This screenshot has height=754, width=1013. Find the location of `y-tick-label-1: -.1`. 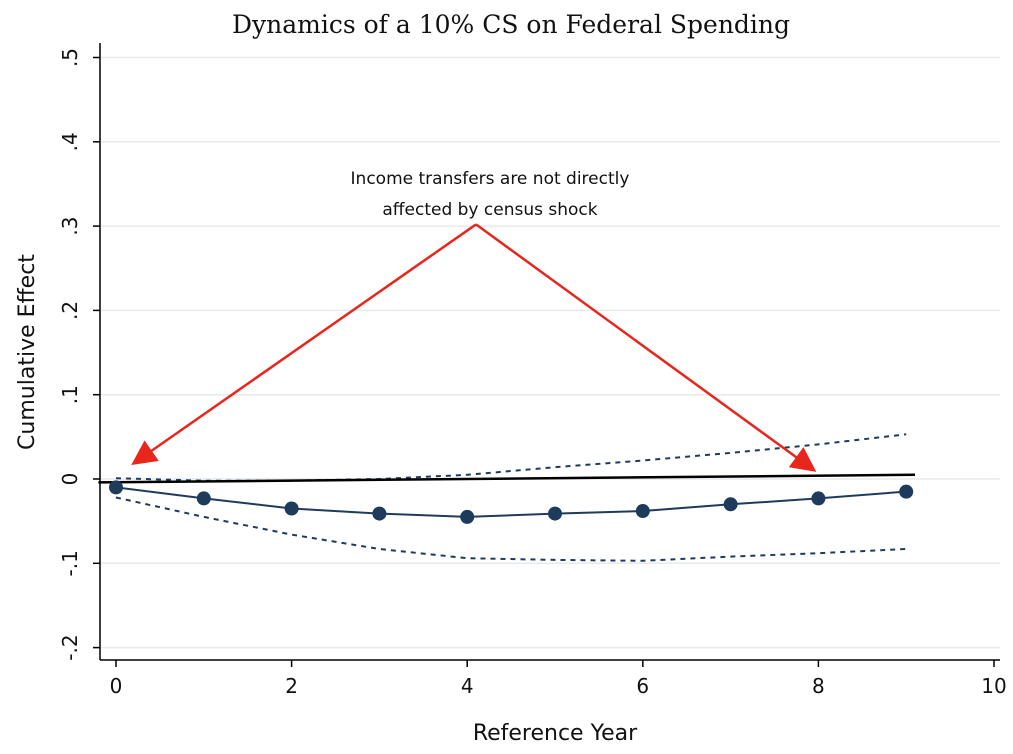

y-tick-label-1: -.1 is located at coordinates (70, 563).